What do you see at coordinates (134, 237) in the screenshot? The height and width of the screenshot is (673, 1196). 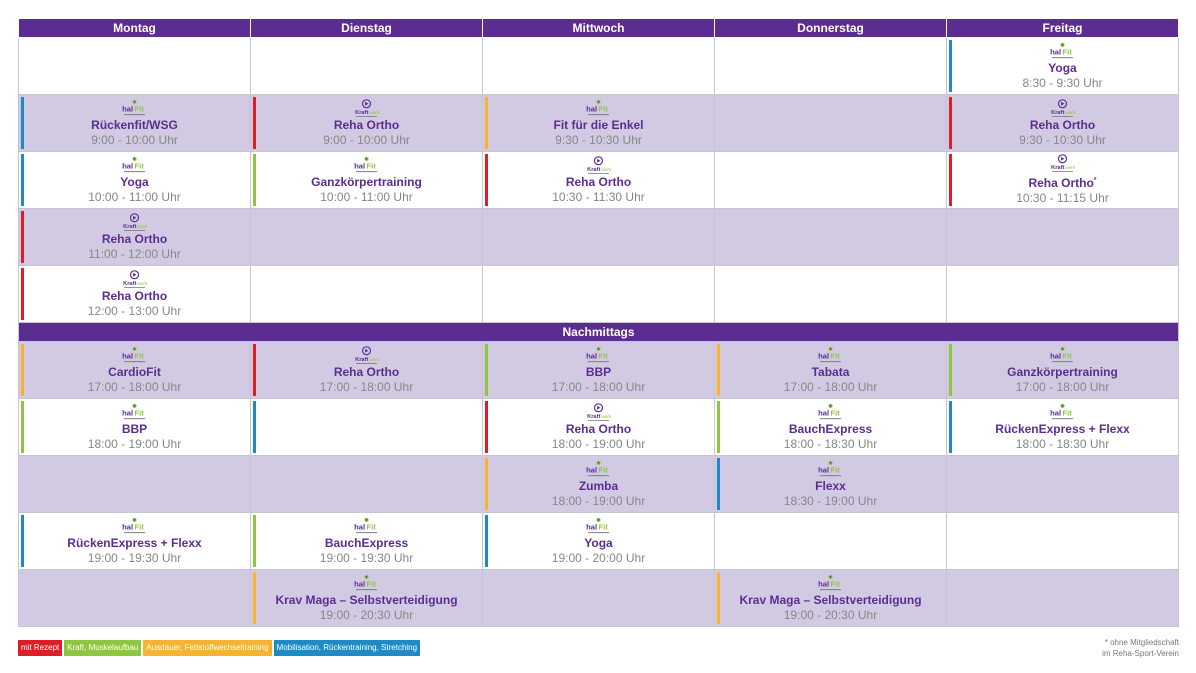 I see `course-cell: Reha Ortho 11:00 - 12:00 Uhr` at bounding box center [134, 237].